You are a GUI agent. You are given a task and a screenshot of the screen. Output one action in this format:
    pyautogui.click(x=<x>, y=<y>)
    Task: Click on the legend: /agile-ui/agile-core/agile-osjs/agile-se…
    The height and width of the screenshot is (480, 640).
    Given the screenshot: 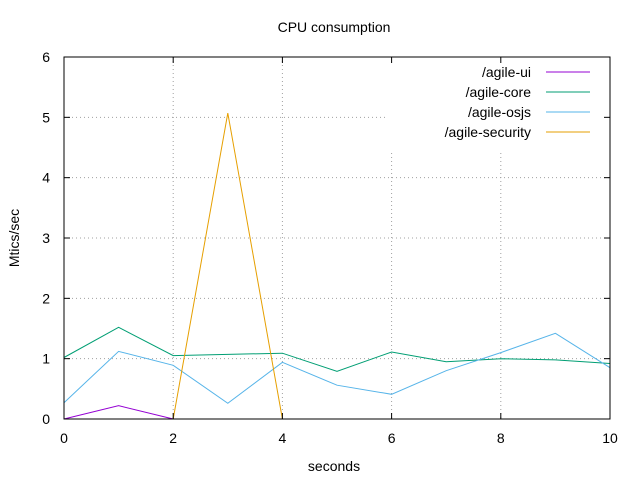 What is the action you would take?
    pyautogui.click(x=517, y=102)
    